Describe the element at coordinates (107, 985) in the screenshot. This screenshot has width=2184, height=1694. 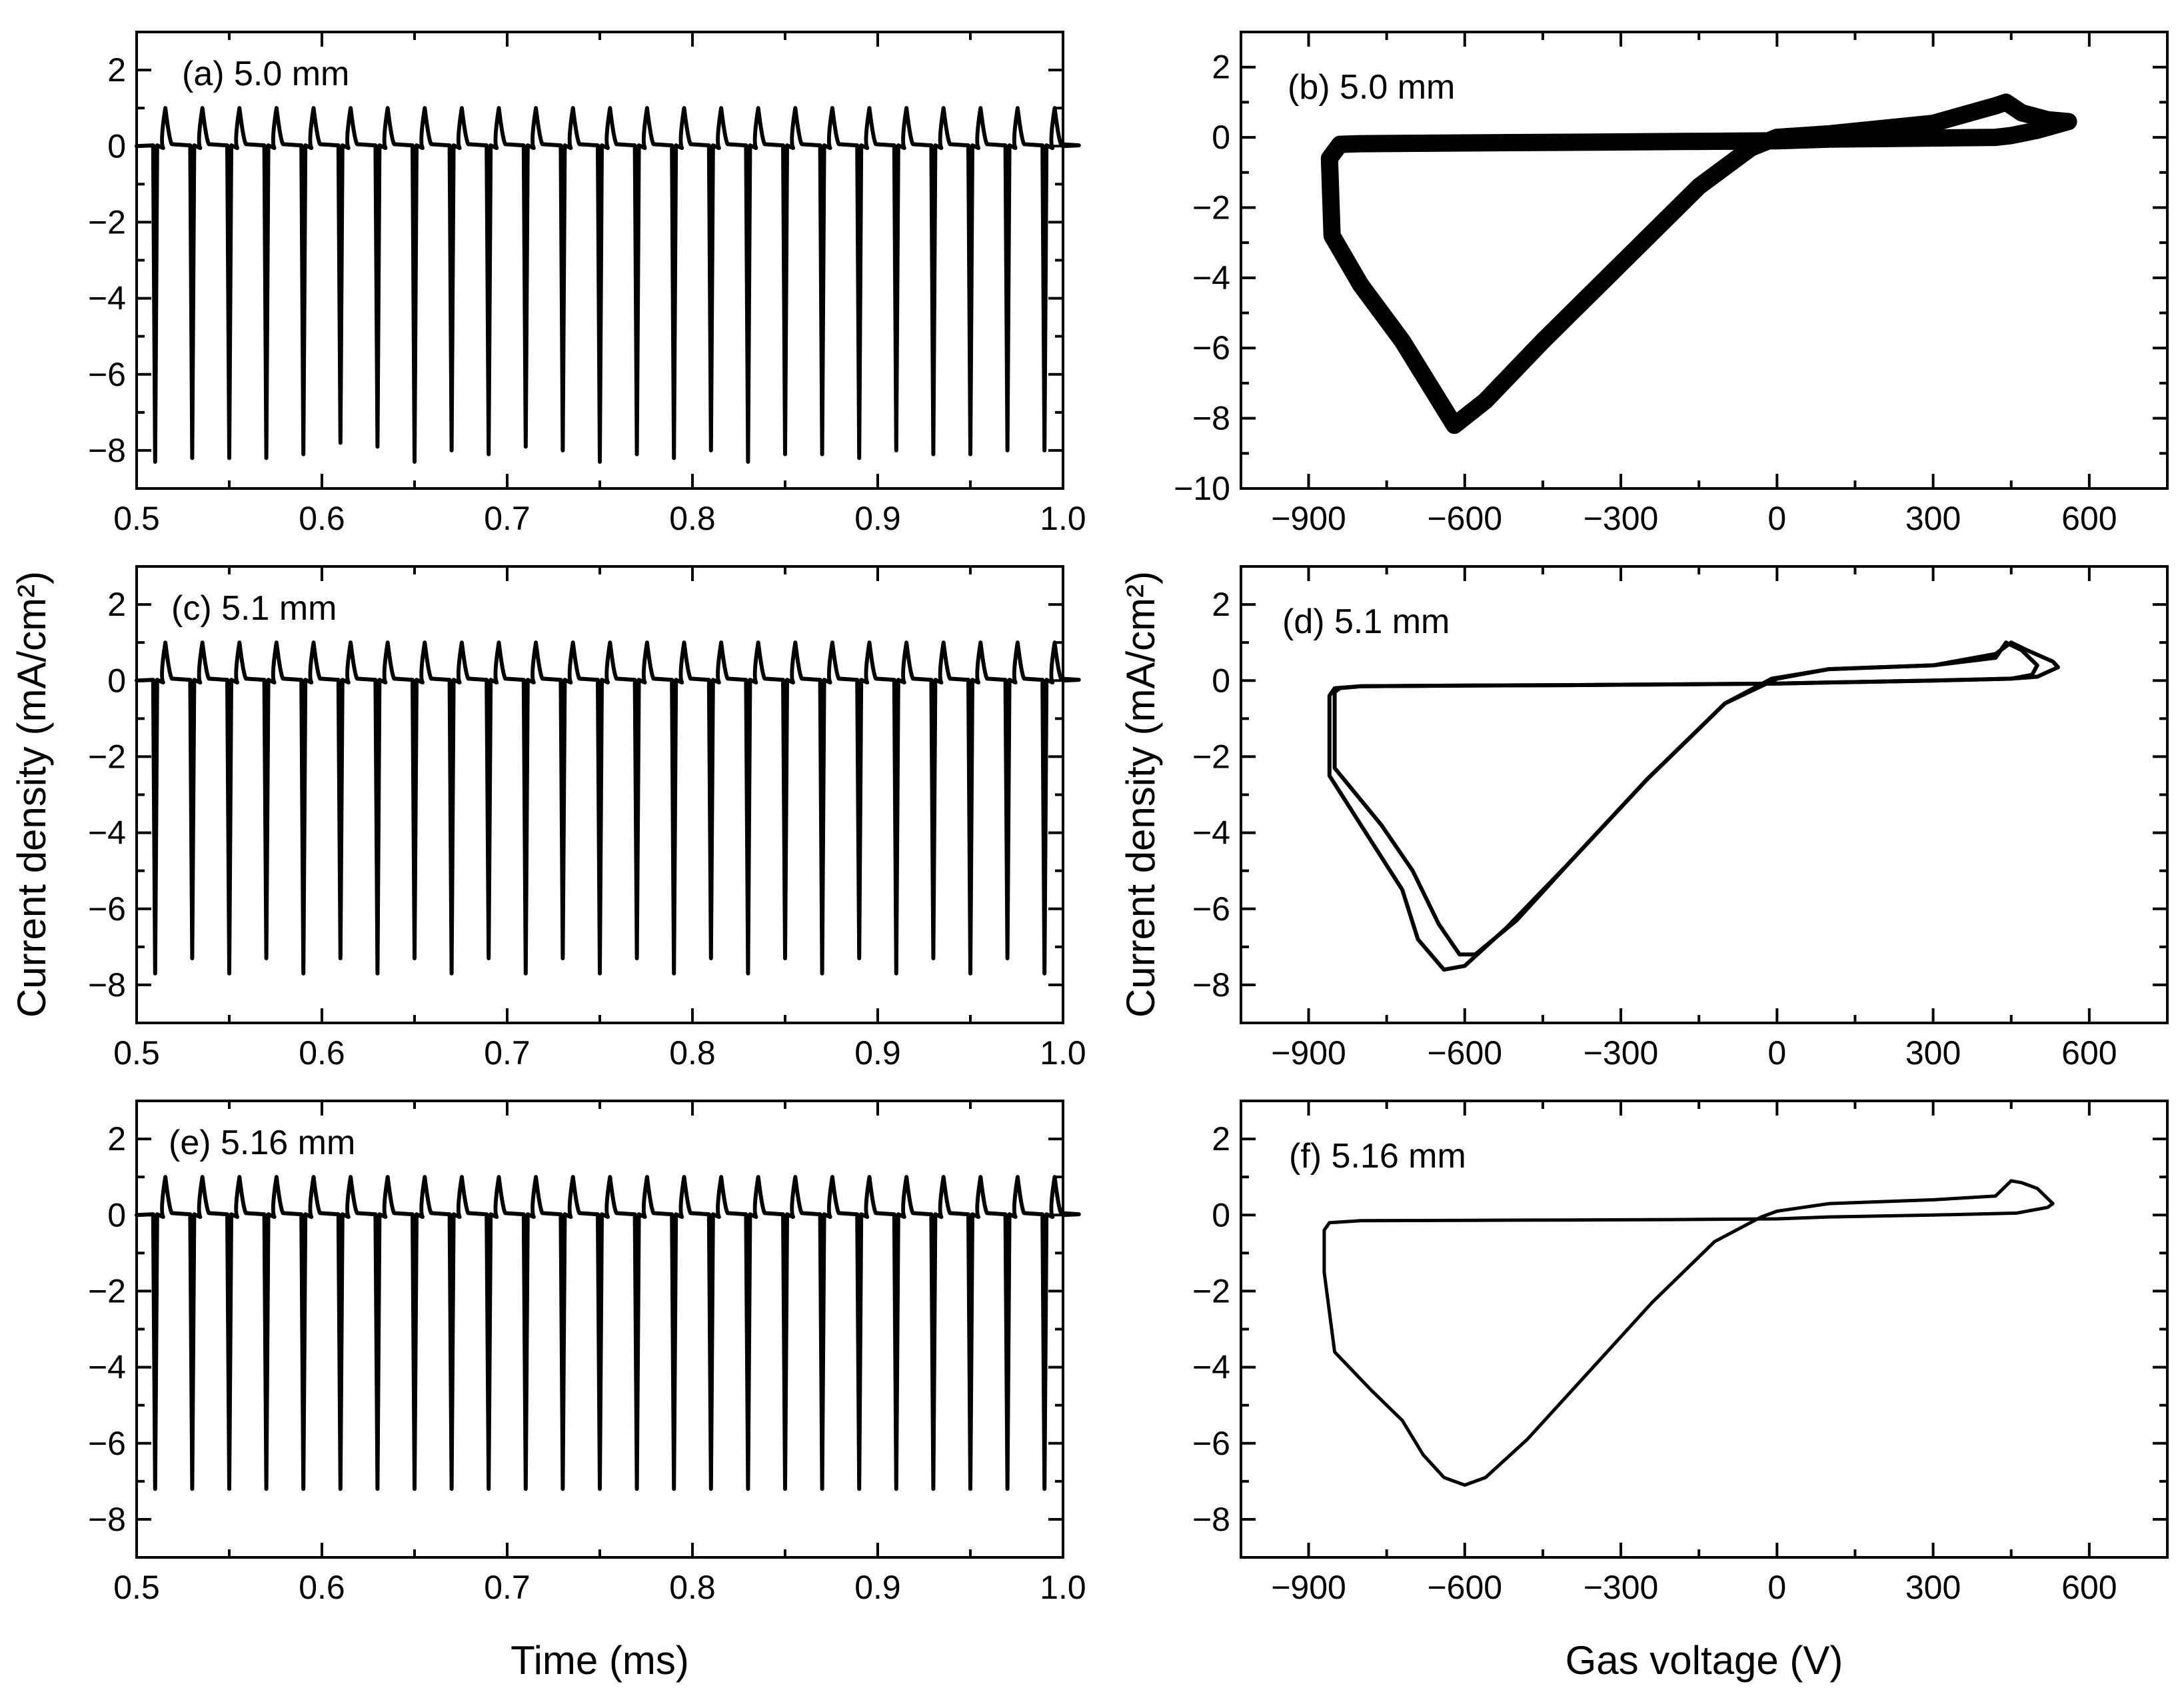
I see `y-tick-label-c: −8` at that location.